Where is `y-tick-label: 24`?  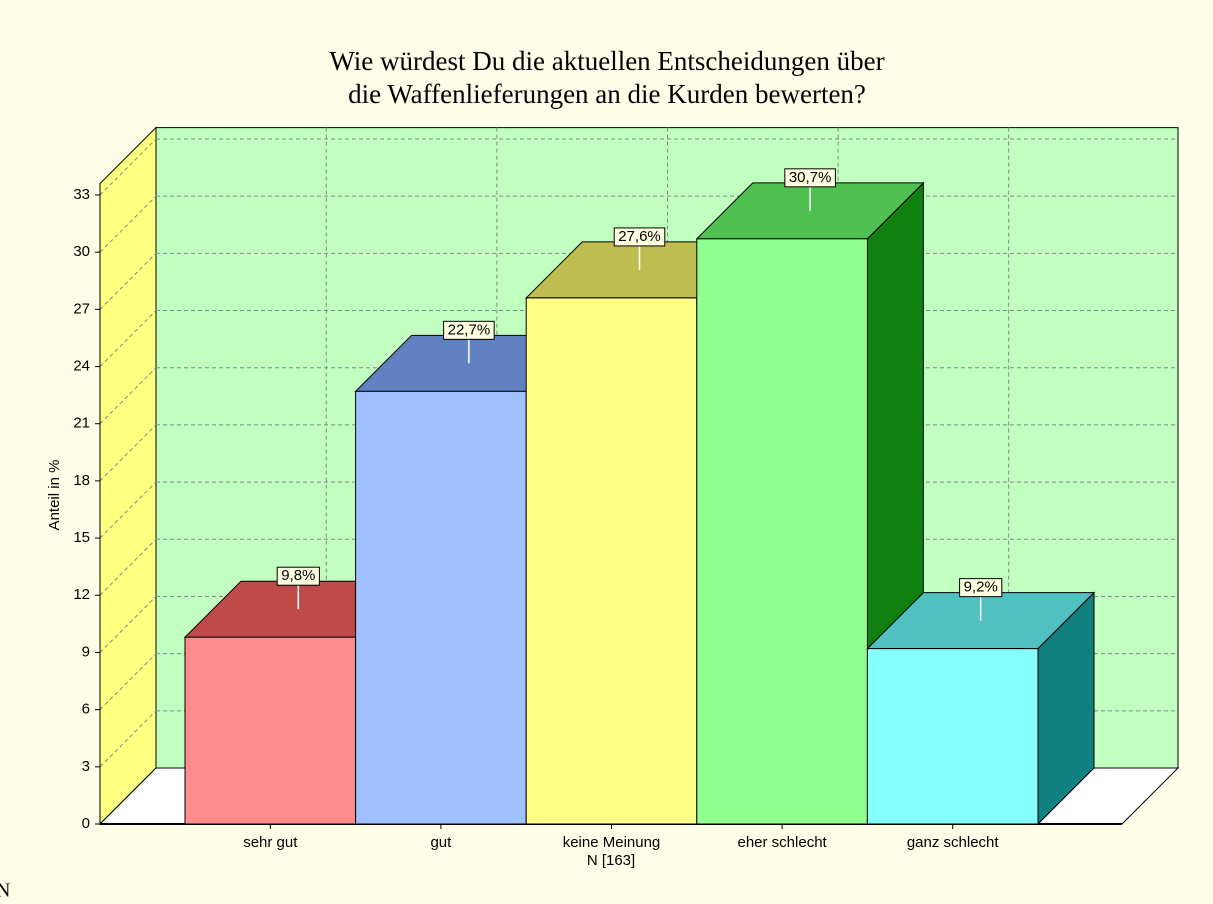
y-tick-label: 24 is located at coordinates (81, 366).